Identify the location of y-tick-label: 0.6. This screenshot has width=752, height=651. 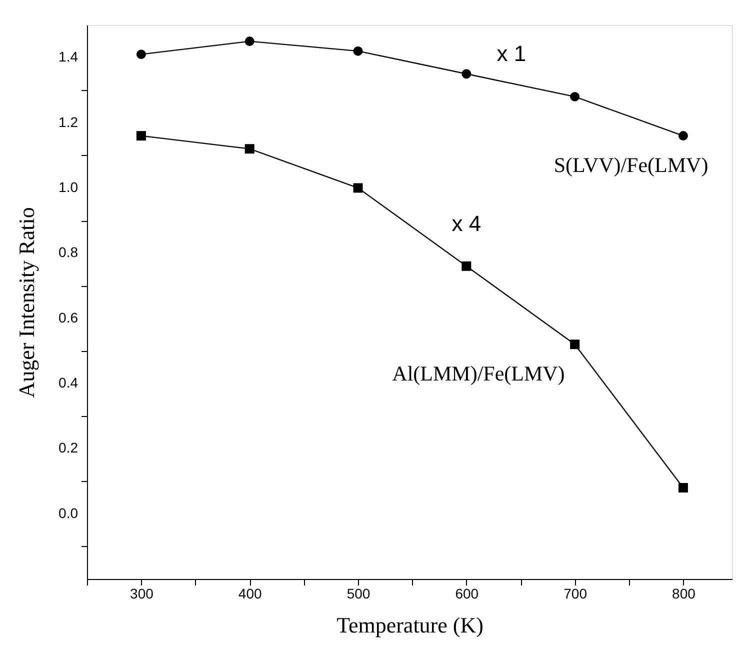
(68, 317).